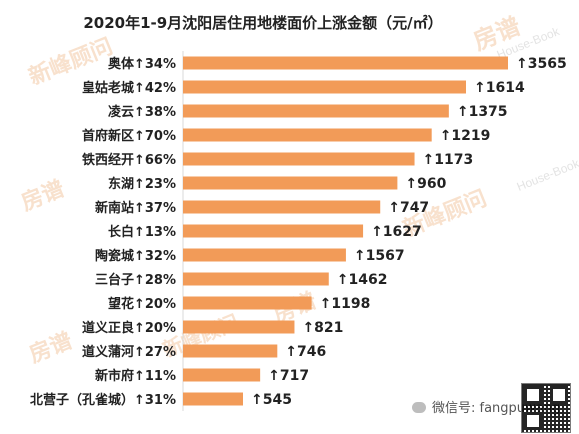 The height and width of the screenshot is (434, 579). Describe the element at coordinates (142, 64) in the screenshot. I see `category-label-0: 奥体↑34%` at that location.